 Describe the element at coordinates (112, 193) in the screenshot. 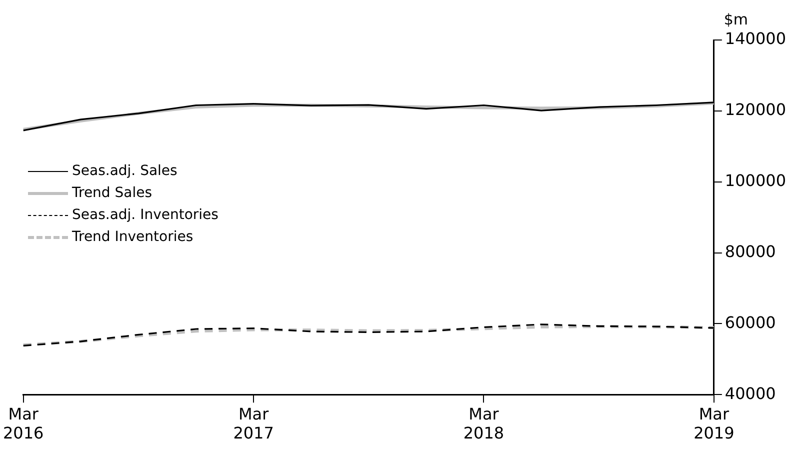

I see `legend-label: Trend Sales` at that location.